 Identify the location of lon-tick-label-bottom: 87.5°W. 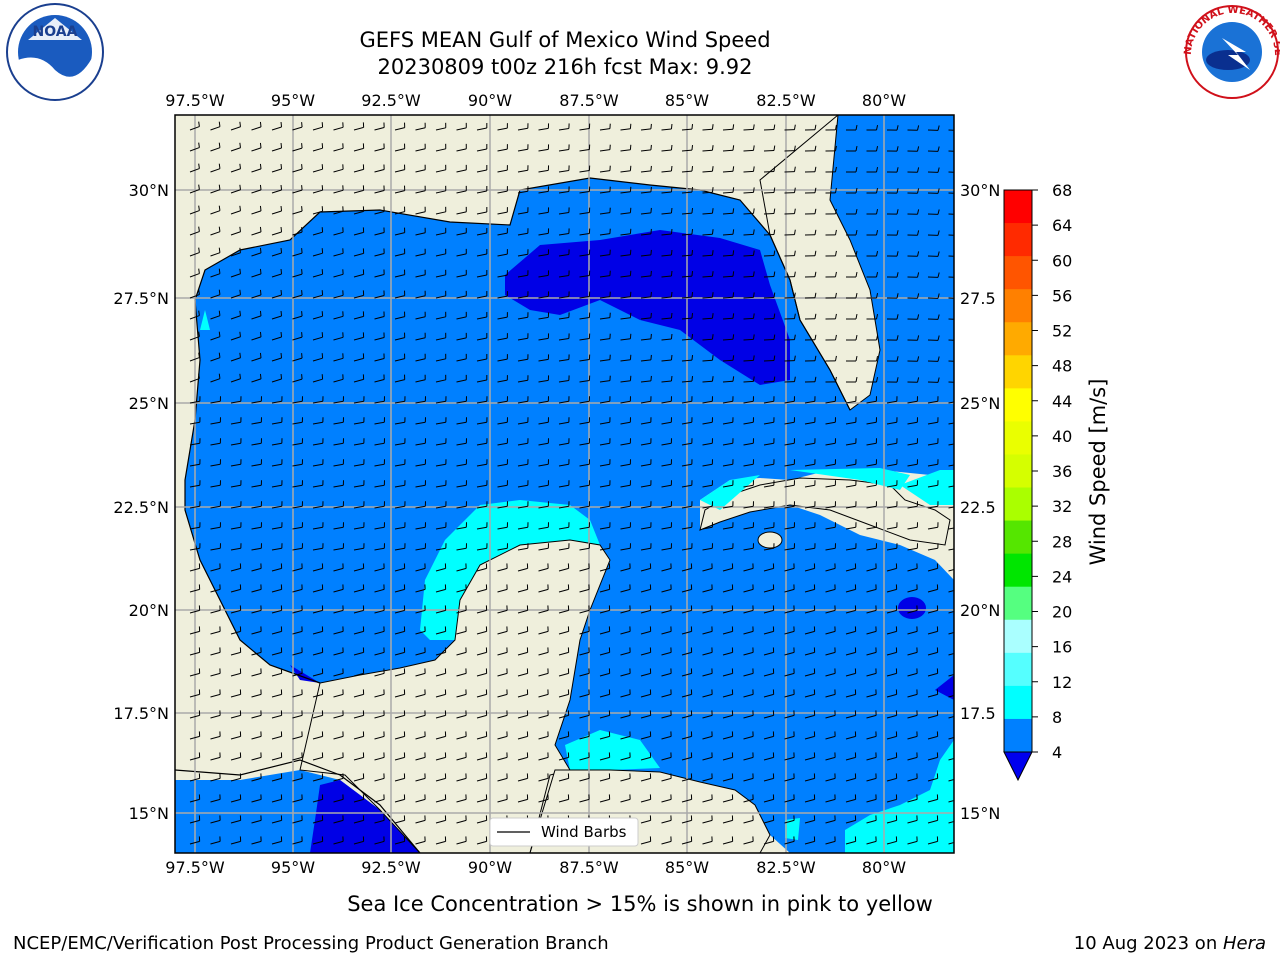
(589, 867).